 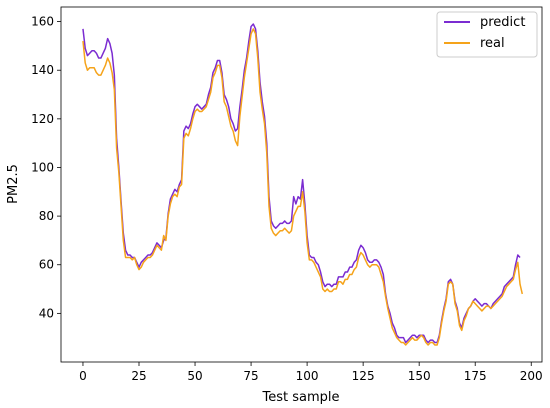 I want to click on y-tick-label: 60, so click(x=46, y=265).